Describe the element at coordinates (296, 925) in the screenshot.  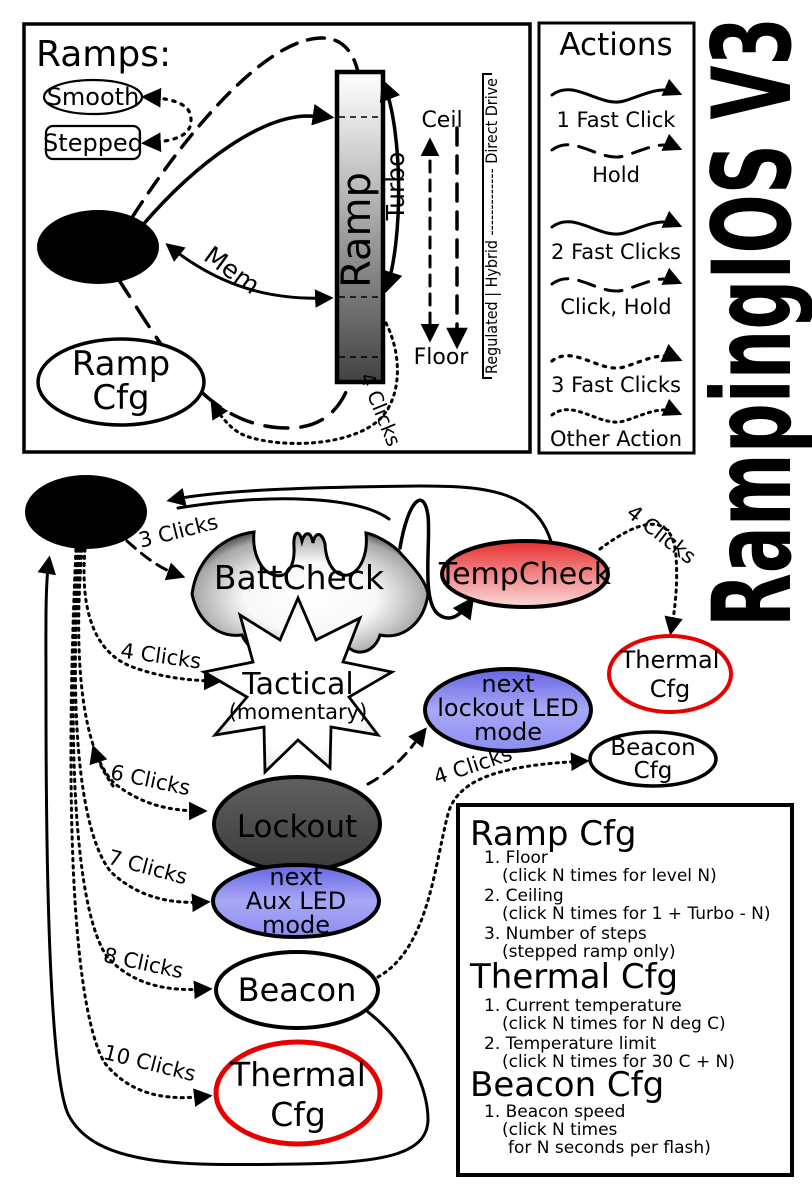
I see `next-aux-led-label-3: mode` at that location.